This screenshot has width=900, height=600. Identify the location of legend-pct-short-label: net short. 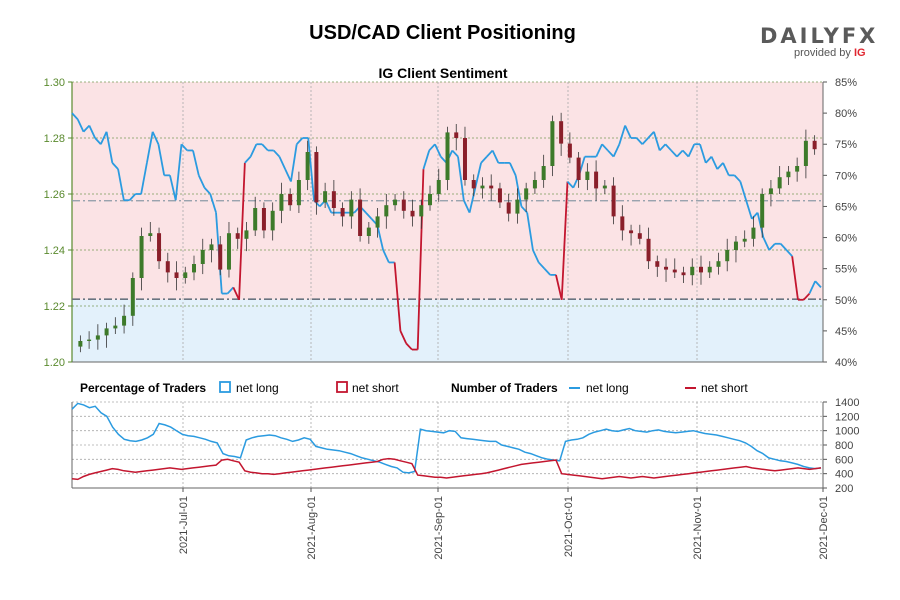
(375, 388).